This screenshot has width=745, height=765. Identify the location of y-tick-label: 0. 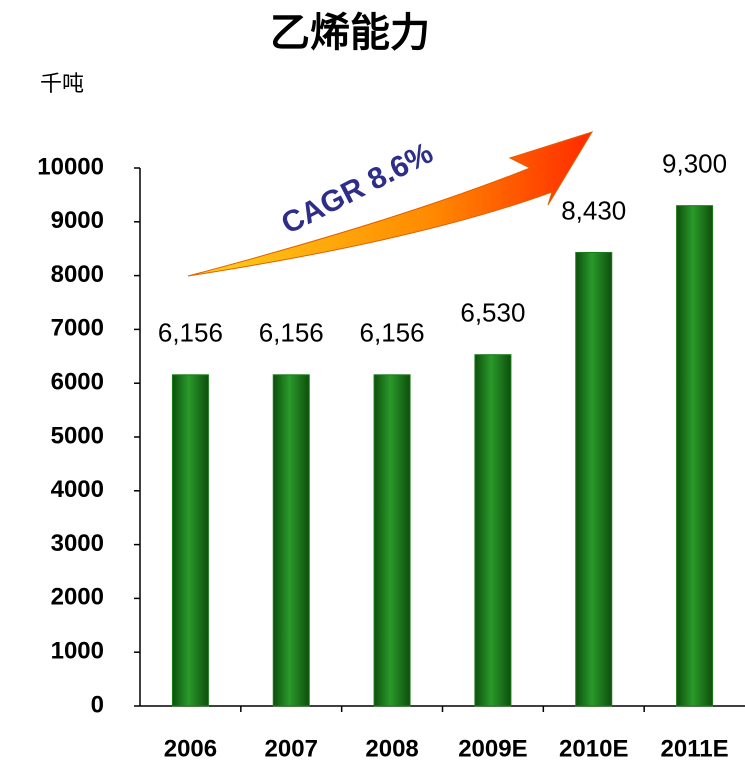
(97, 704).